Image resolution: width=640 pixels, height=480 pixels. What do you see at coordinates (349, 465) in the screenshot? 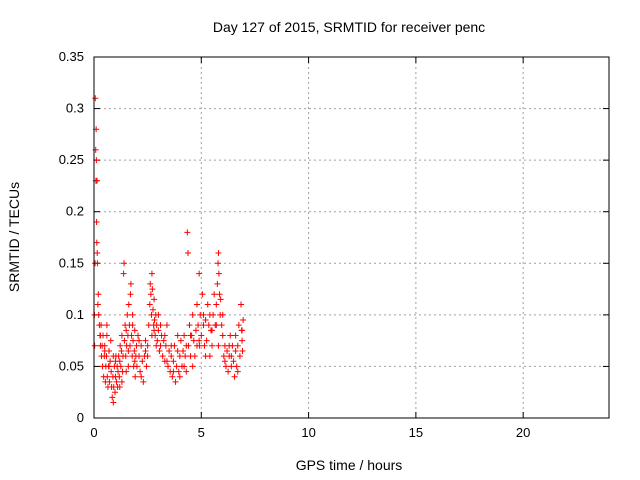
I see `x-axis-label: GPS time / hours` at bounding box center [349, 465].